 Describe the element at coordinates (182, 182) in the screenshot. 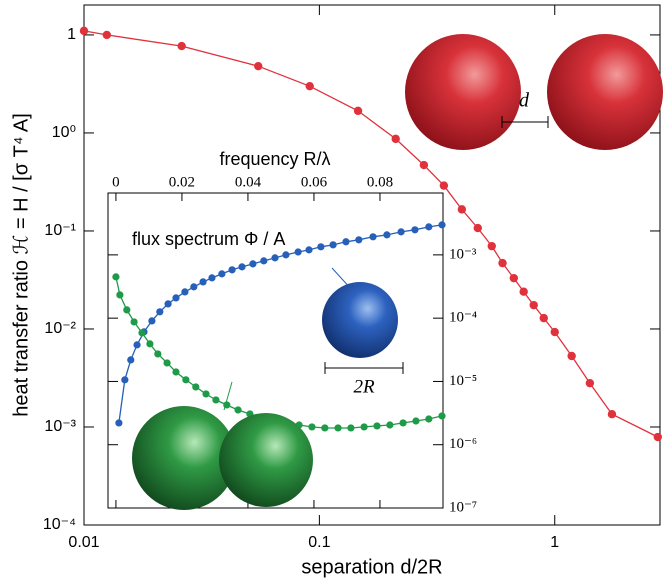

I see `x-tick-label: 0.02` at that location.